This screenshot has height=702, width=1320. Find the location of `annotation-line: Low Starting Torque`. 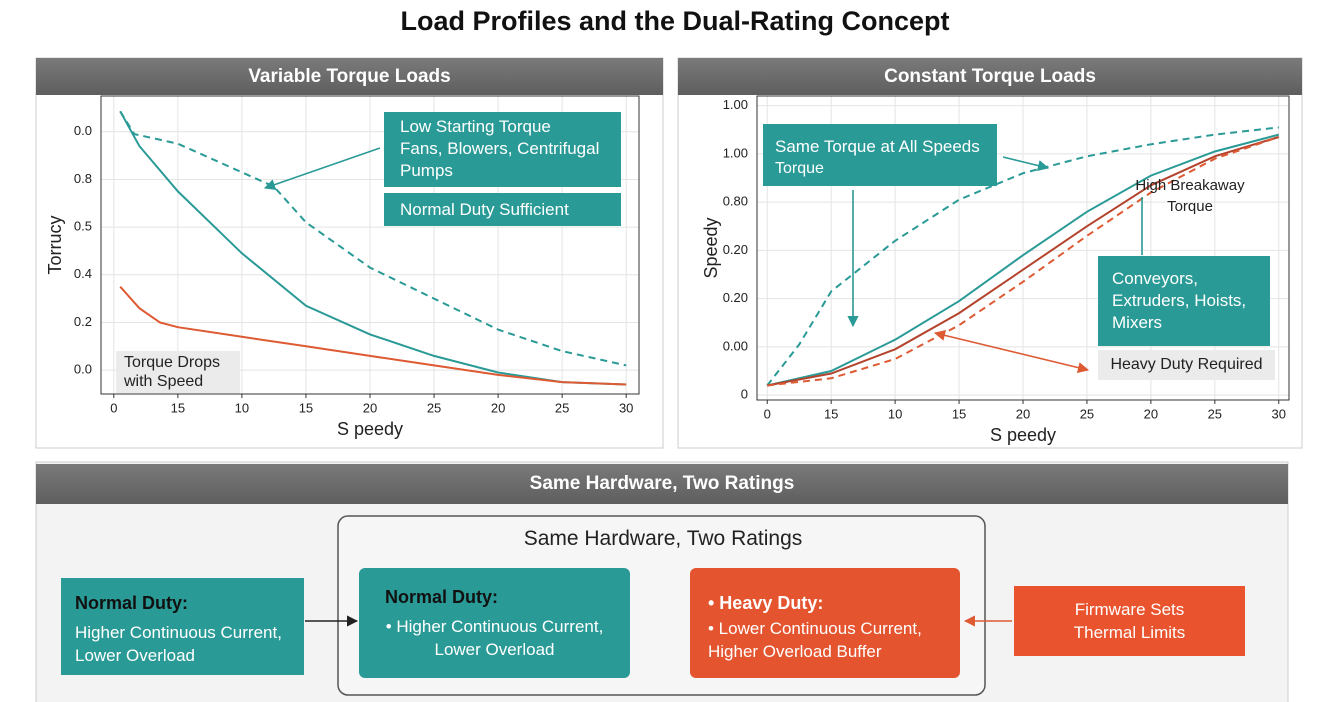

annotation-line: Low Starting Torque is located at coordinates (475, 126).